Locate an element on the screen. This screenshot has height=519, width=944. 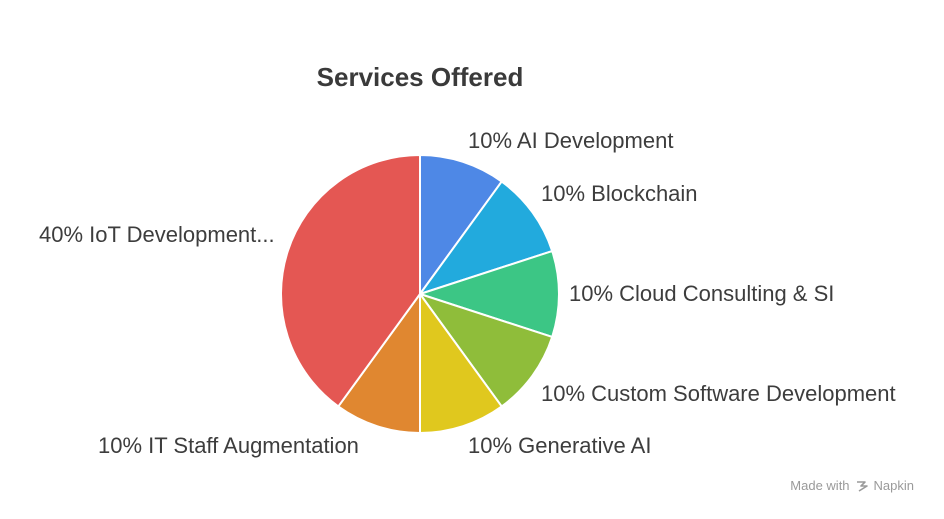
label-generative-ai: 10% Generative AI is located at coordinates (560, 445).